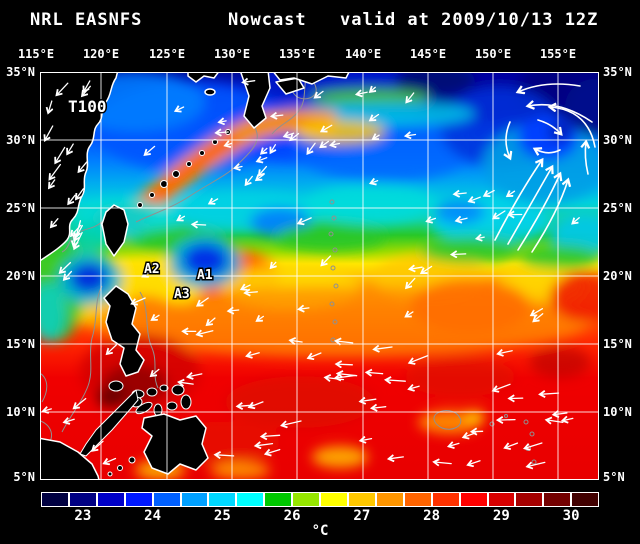 This screenshot has width=640, height=544. What do you see at coordinates (83, 516) in the screenshot?
I see `colorbar-tick-23: 23` at bounding box center [83, 516].